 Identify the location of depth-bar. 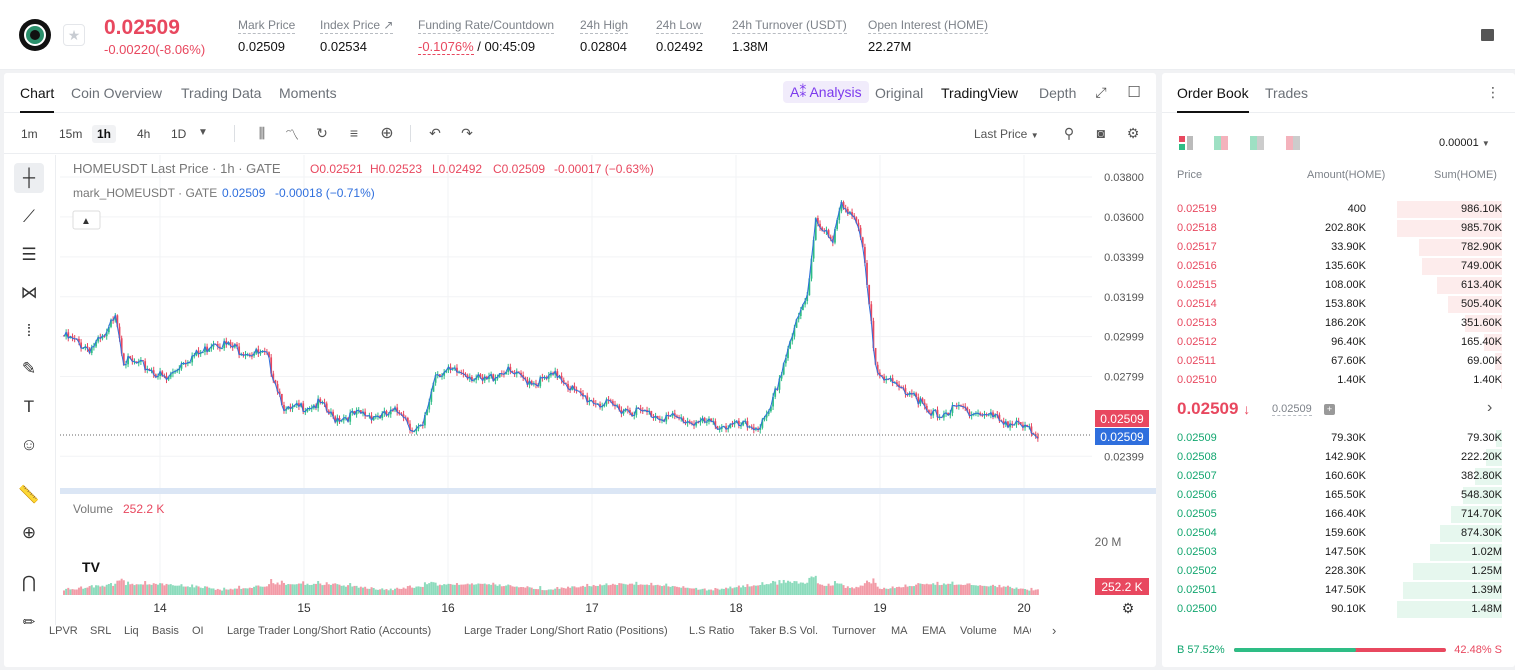
(1452, 590).